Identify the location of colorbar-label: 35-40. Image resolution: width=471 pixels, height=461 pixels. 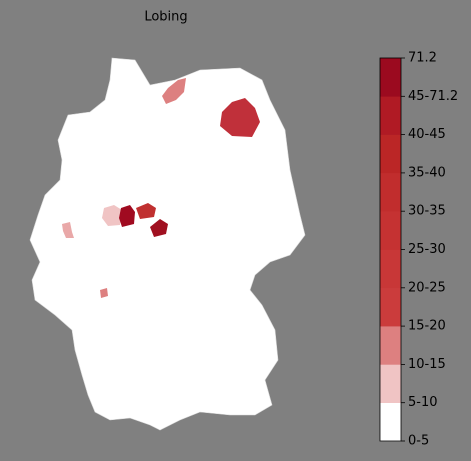
(427, 172).